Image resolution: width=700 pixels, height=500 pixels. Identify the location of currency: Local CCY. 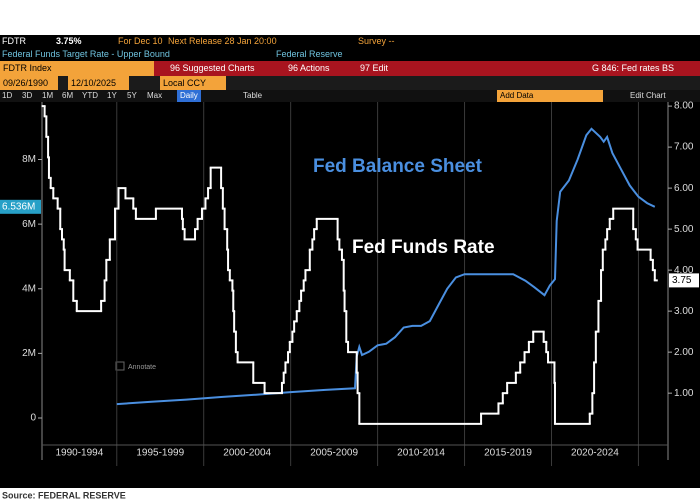
(193, 83).